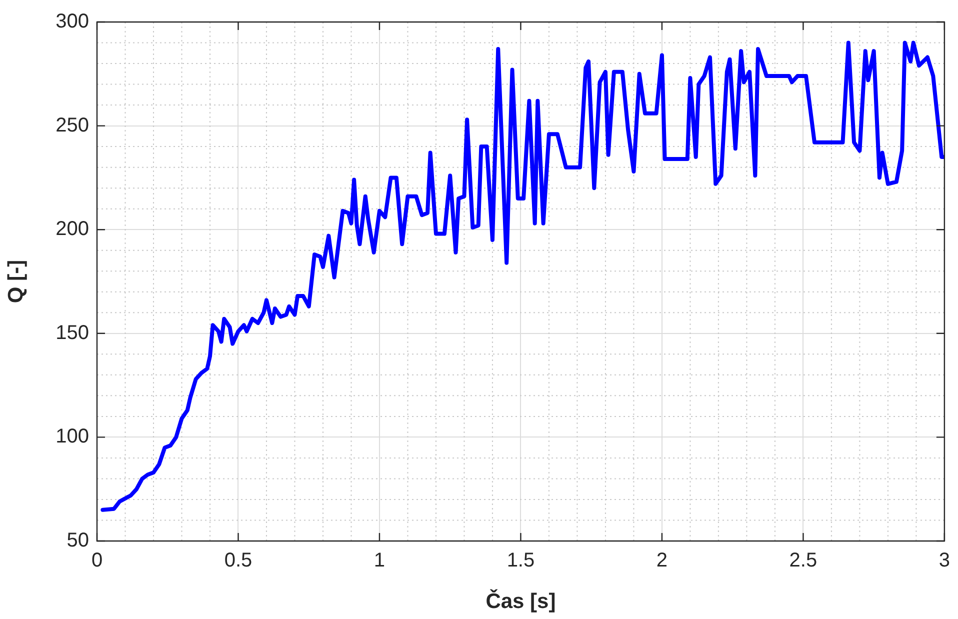 This screenshot has height=619, width=958. I want to click on y-tick-label: 150, so click(72, 333).